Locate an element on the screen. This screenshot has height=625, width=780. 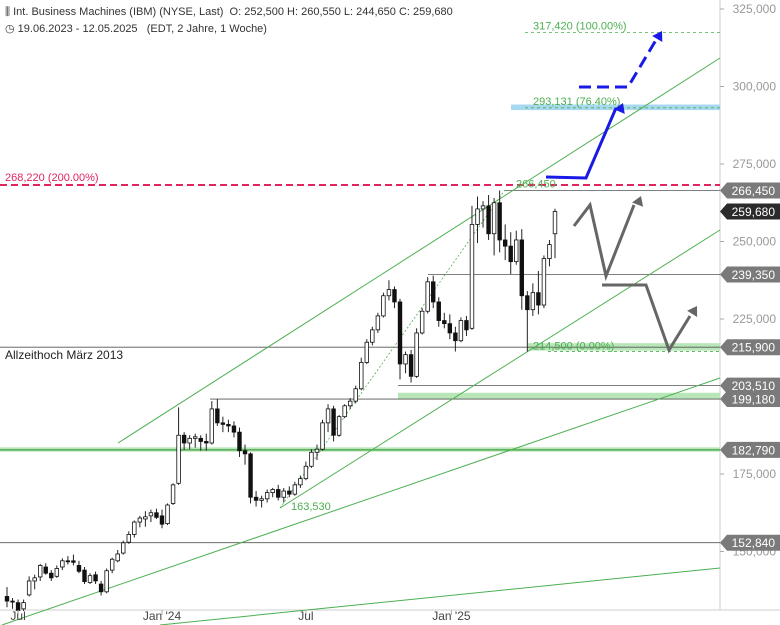
candlestick-icon: ⫼ is located at coordinates (8, 12).